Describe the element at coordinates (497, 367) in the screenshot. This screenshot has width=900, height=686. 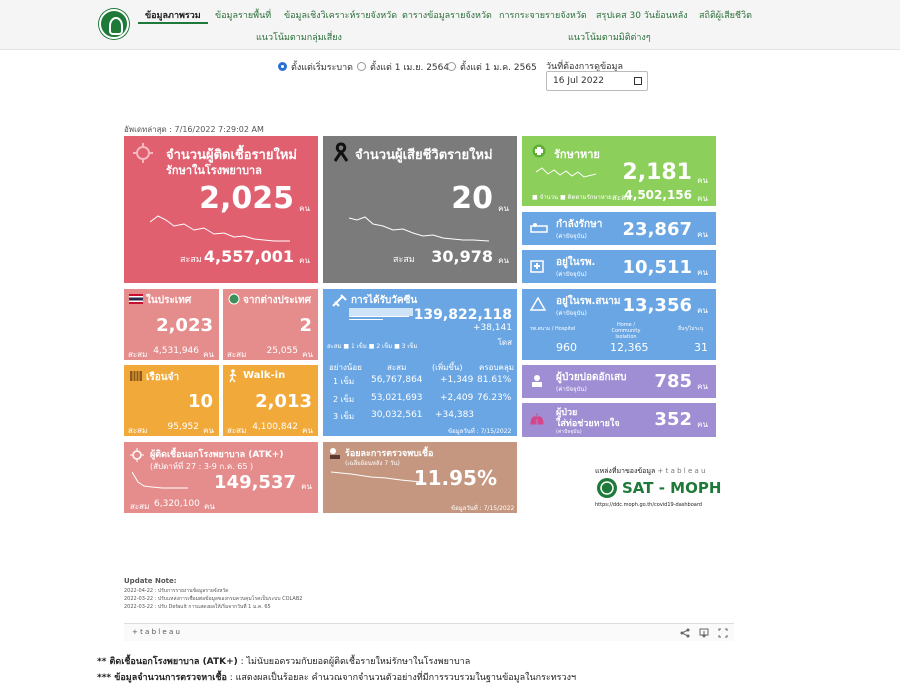
I see `vaccine-header: ครอบคลุม` at that location.